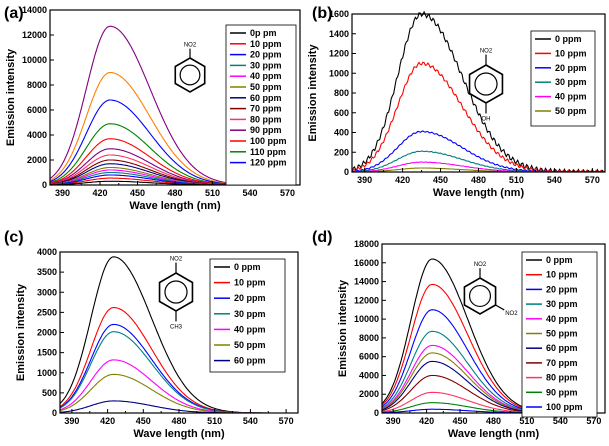 The width and height of the screenshot is (609, 446). Describe the element at coordinates (190, 46) in the screenshot. I see `substituent-label: NO2` at that location.